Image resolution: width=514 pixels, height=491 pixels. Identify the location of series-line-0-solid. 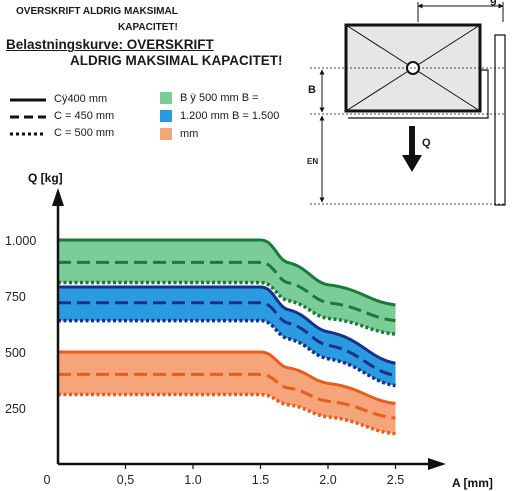
(227, 272).